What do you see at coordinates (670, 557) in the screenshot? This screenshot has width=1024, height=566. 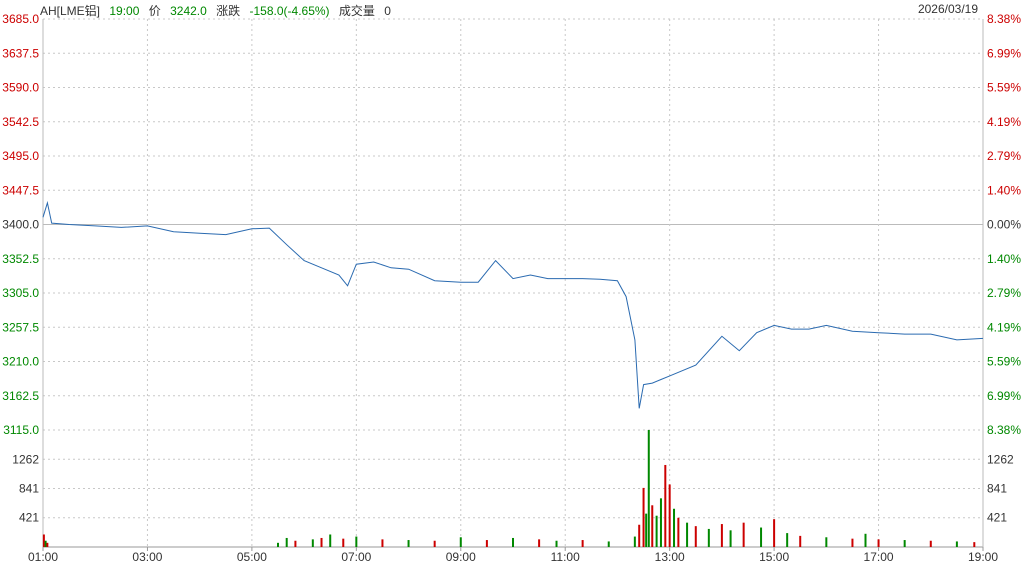 I see `time-tick-label: 13:00` at bounding box center [670, 557].